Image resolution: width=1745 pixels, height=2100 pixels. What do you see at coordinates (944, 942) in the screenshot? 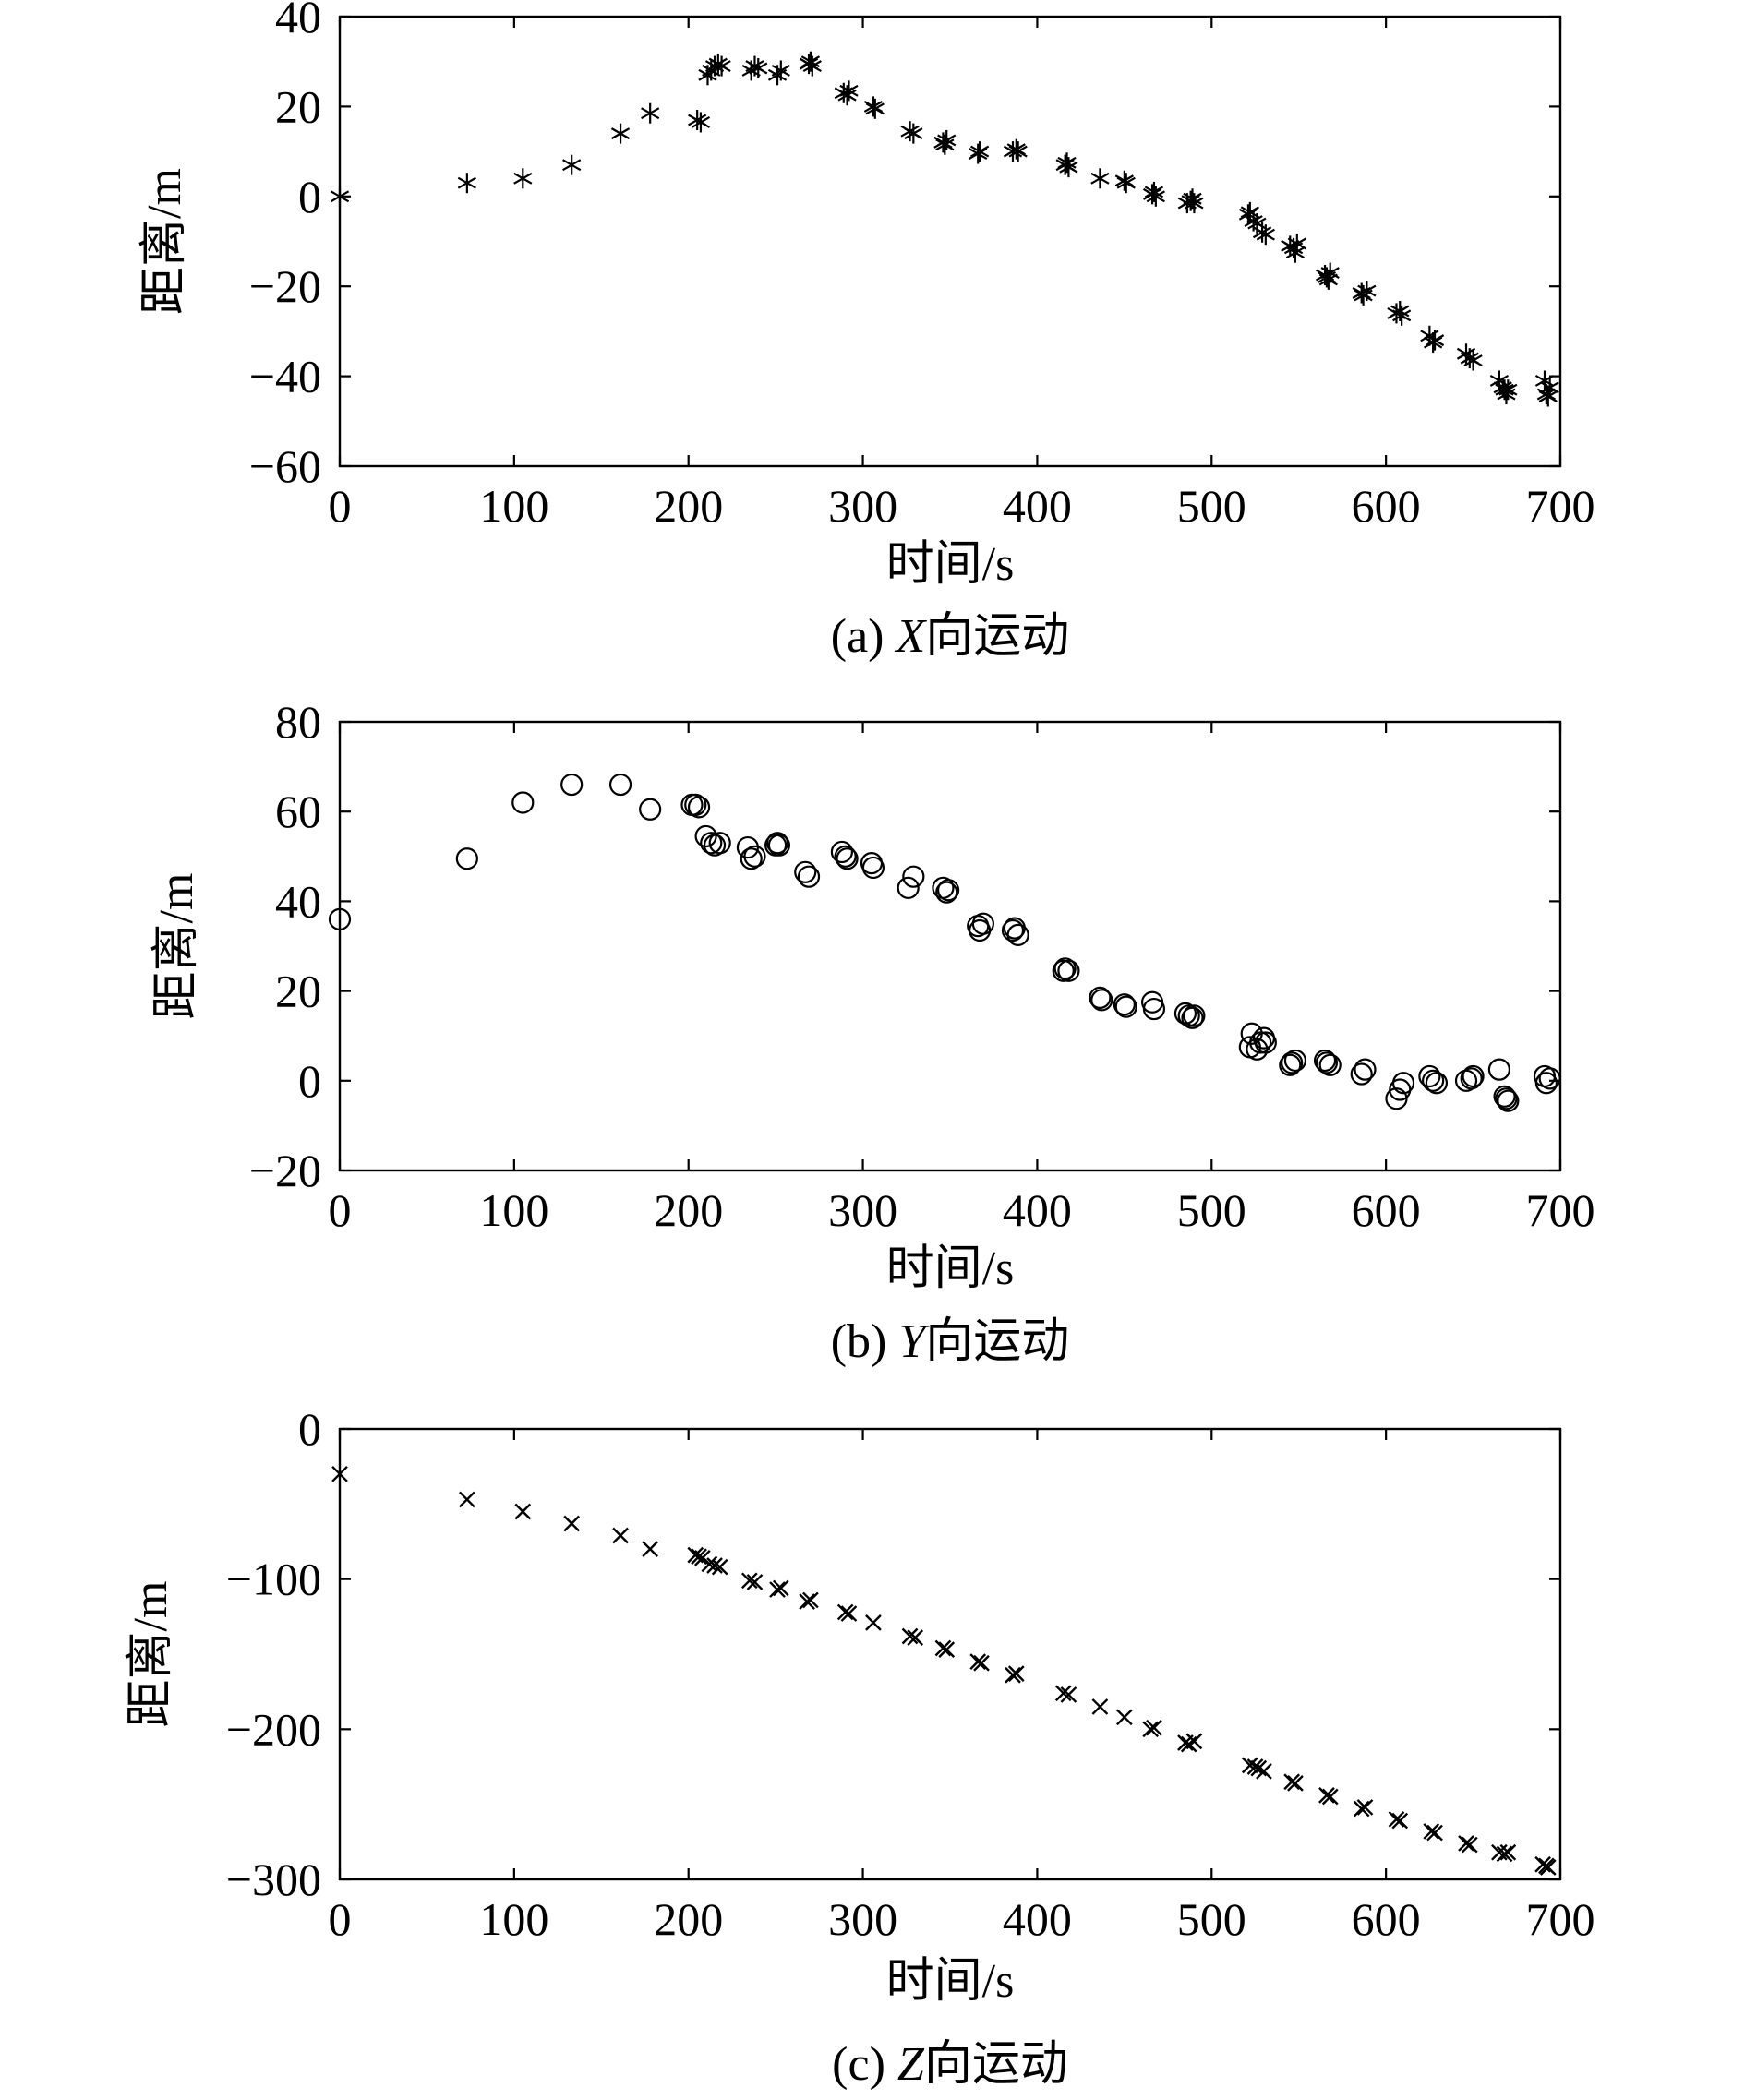
I see `data-series` at bounding box center [944, 942].